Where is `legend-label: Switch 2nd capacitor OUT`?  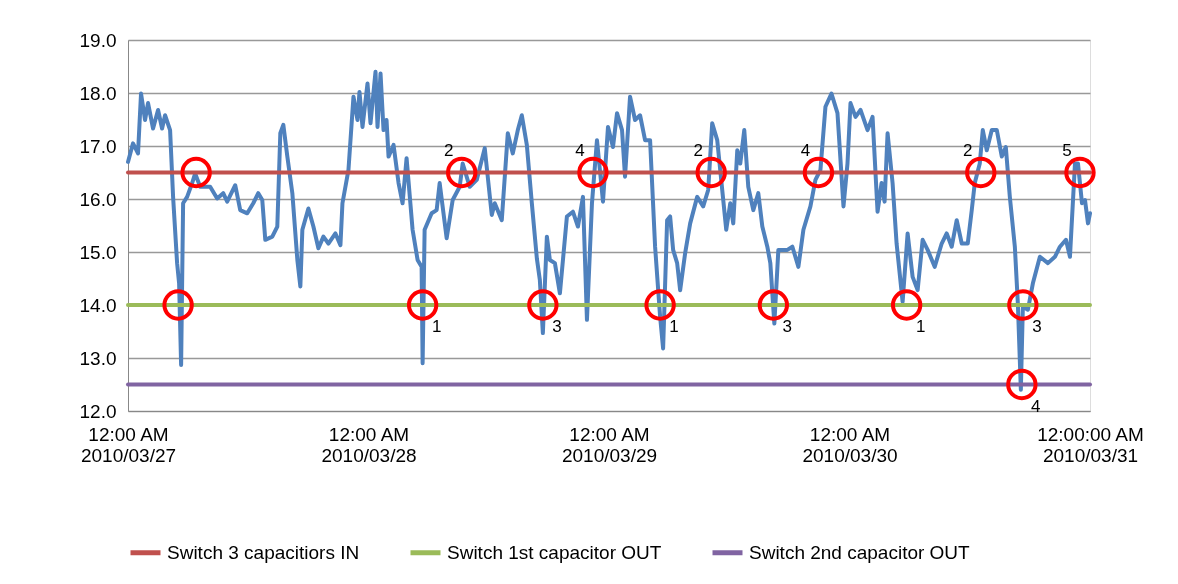 legend-label: Switch 2nd capacitor OUT is located at coordinates (860, 552).